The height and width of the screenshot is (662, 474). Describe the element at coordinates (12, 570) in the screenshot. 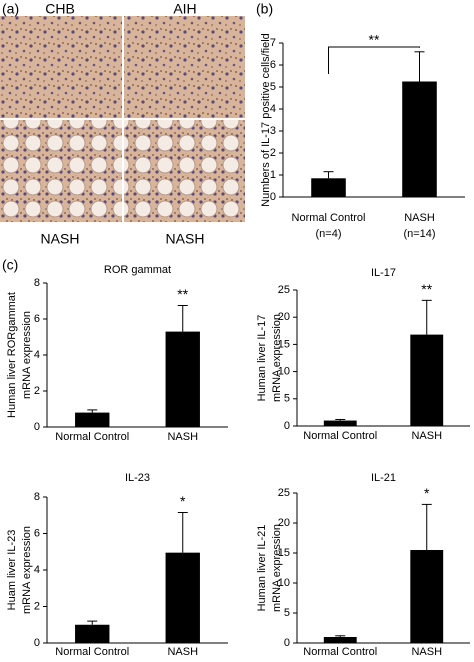

I see `y-axis-label: Huam liver IL-23` at that location.